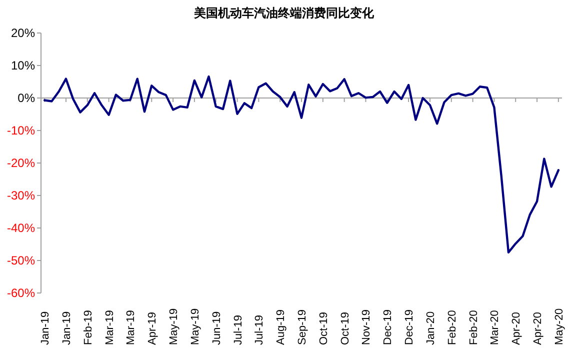 This screenshot has height=348, width=568. I want to click on y-tick-label: -30%, so click(21, 195).